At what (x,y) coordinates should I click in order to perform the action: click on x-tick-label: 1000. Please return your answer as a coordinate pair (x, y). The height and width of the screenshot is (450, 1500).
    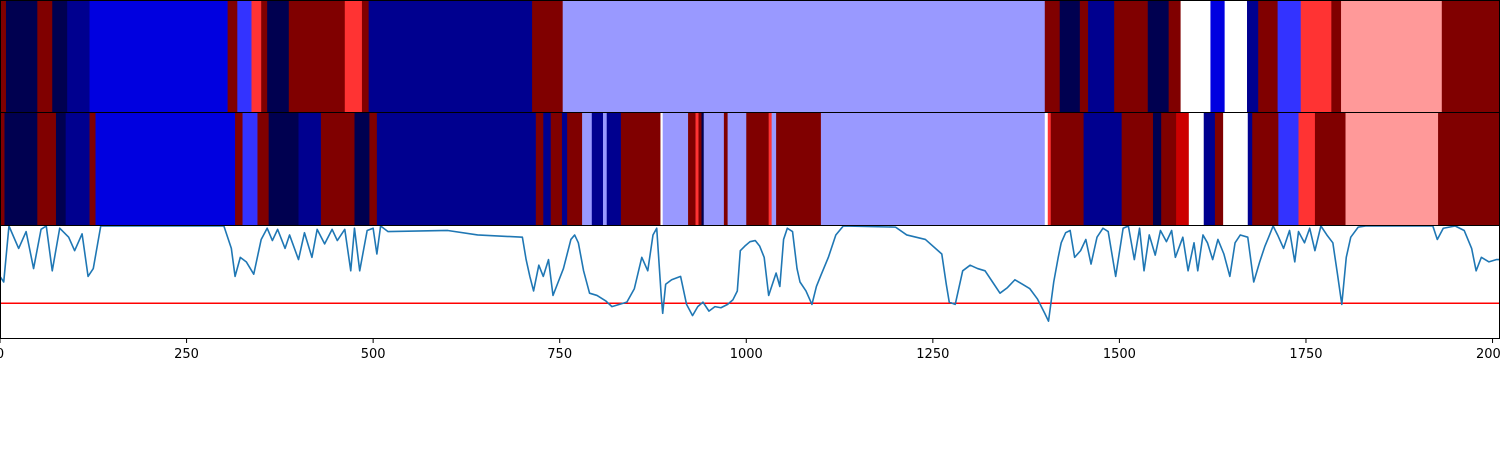
    Looking at the image, I should click on (746, 354).